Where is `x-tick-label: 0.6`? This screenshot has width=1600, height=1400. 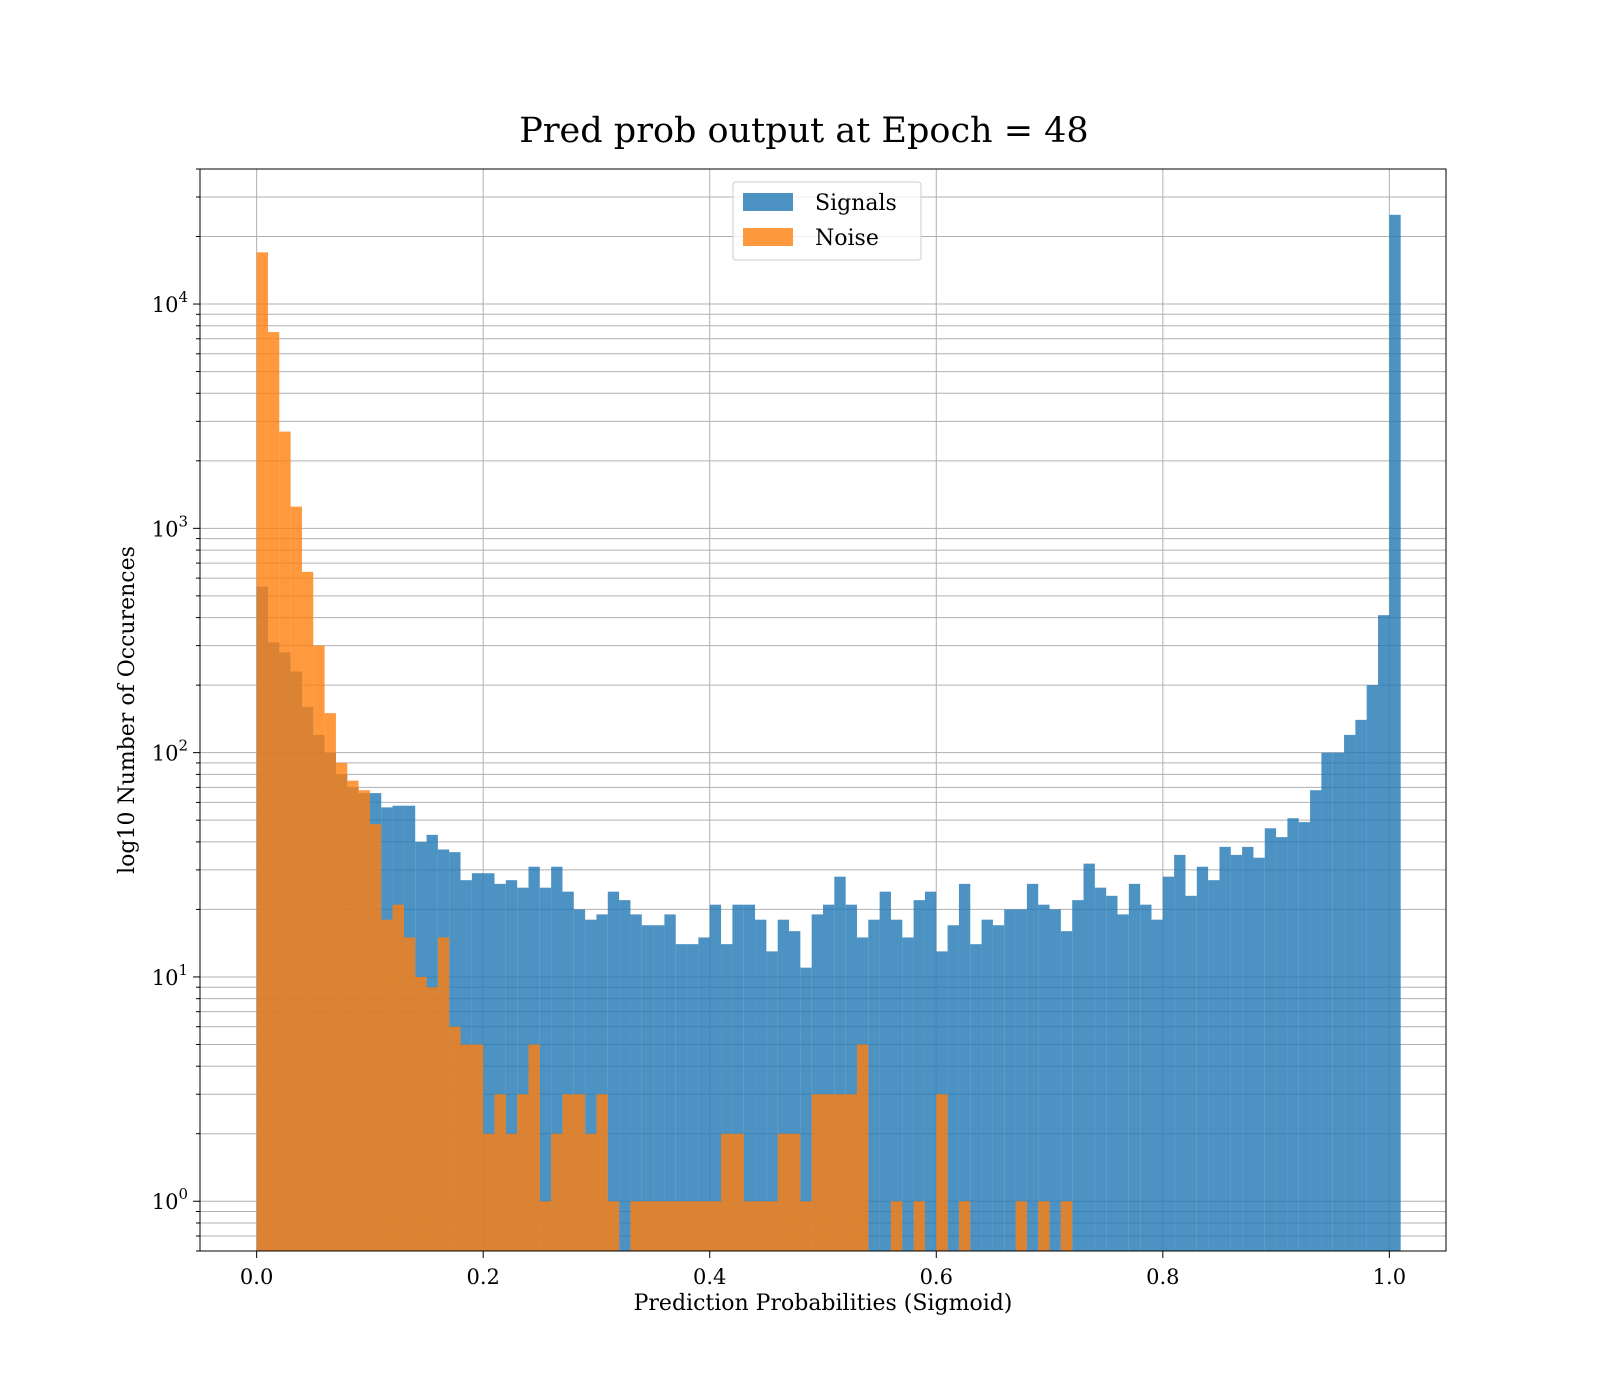 x-tick-label: 0.6 is located at coordinates (936, 1277).